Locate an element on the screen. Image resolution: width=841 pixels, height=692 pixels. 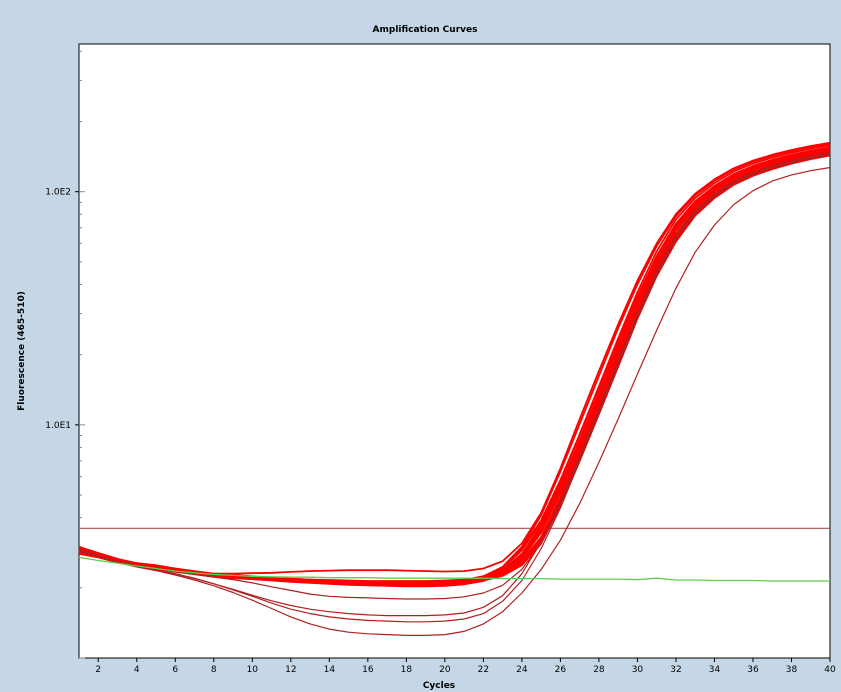
y-axis-title: Fluorescence (465-510) is located at coordinates (22, 351).